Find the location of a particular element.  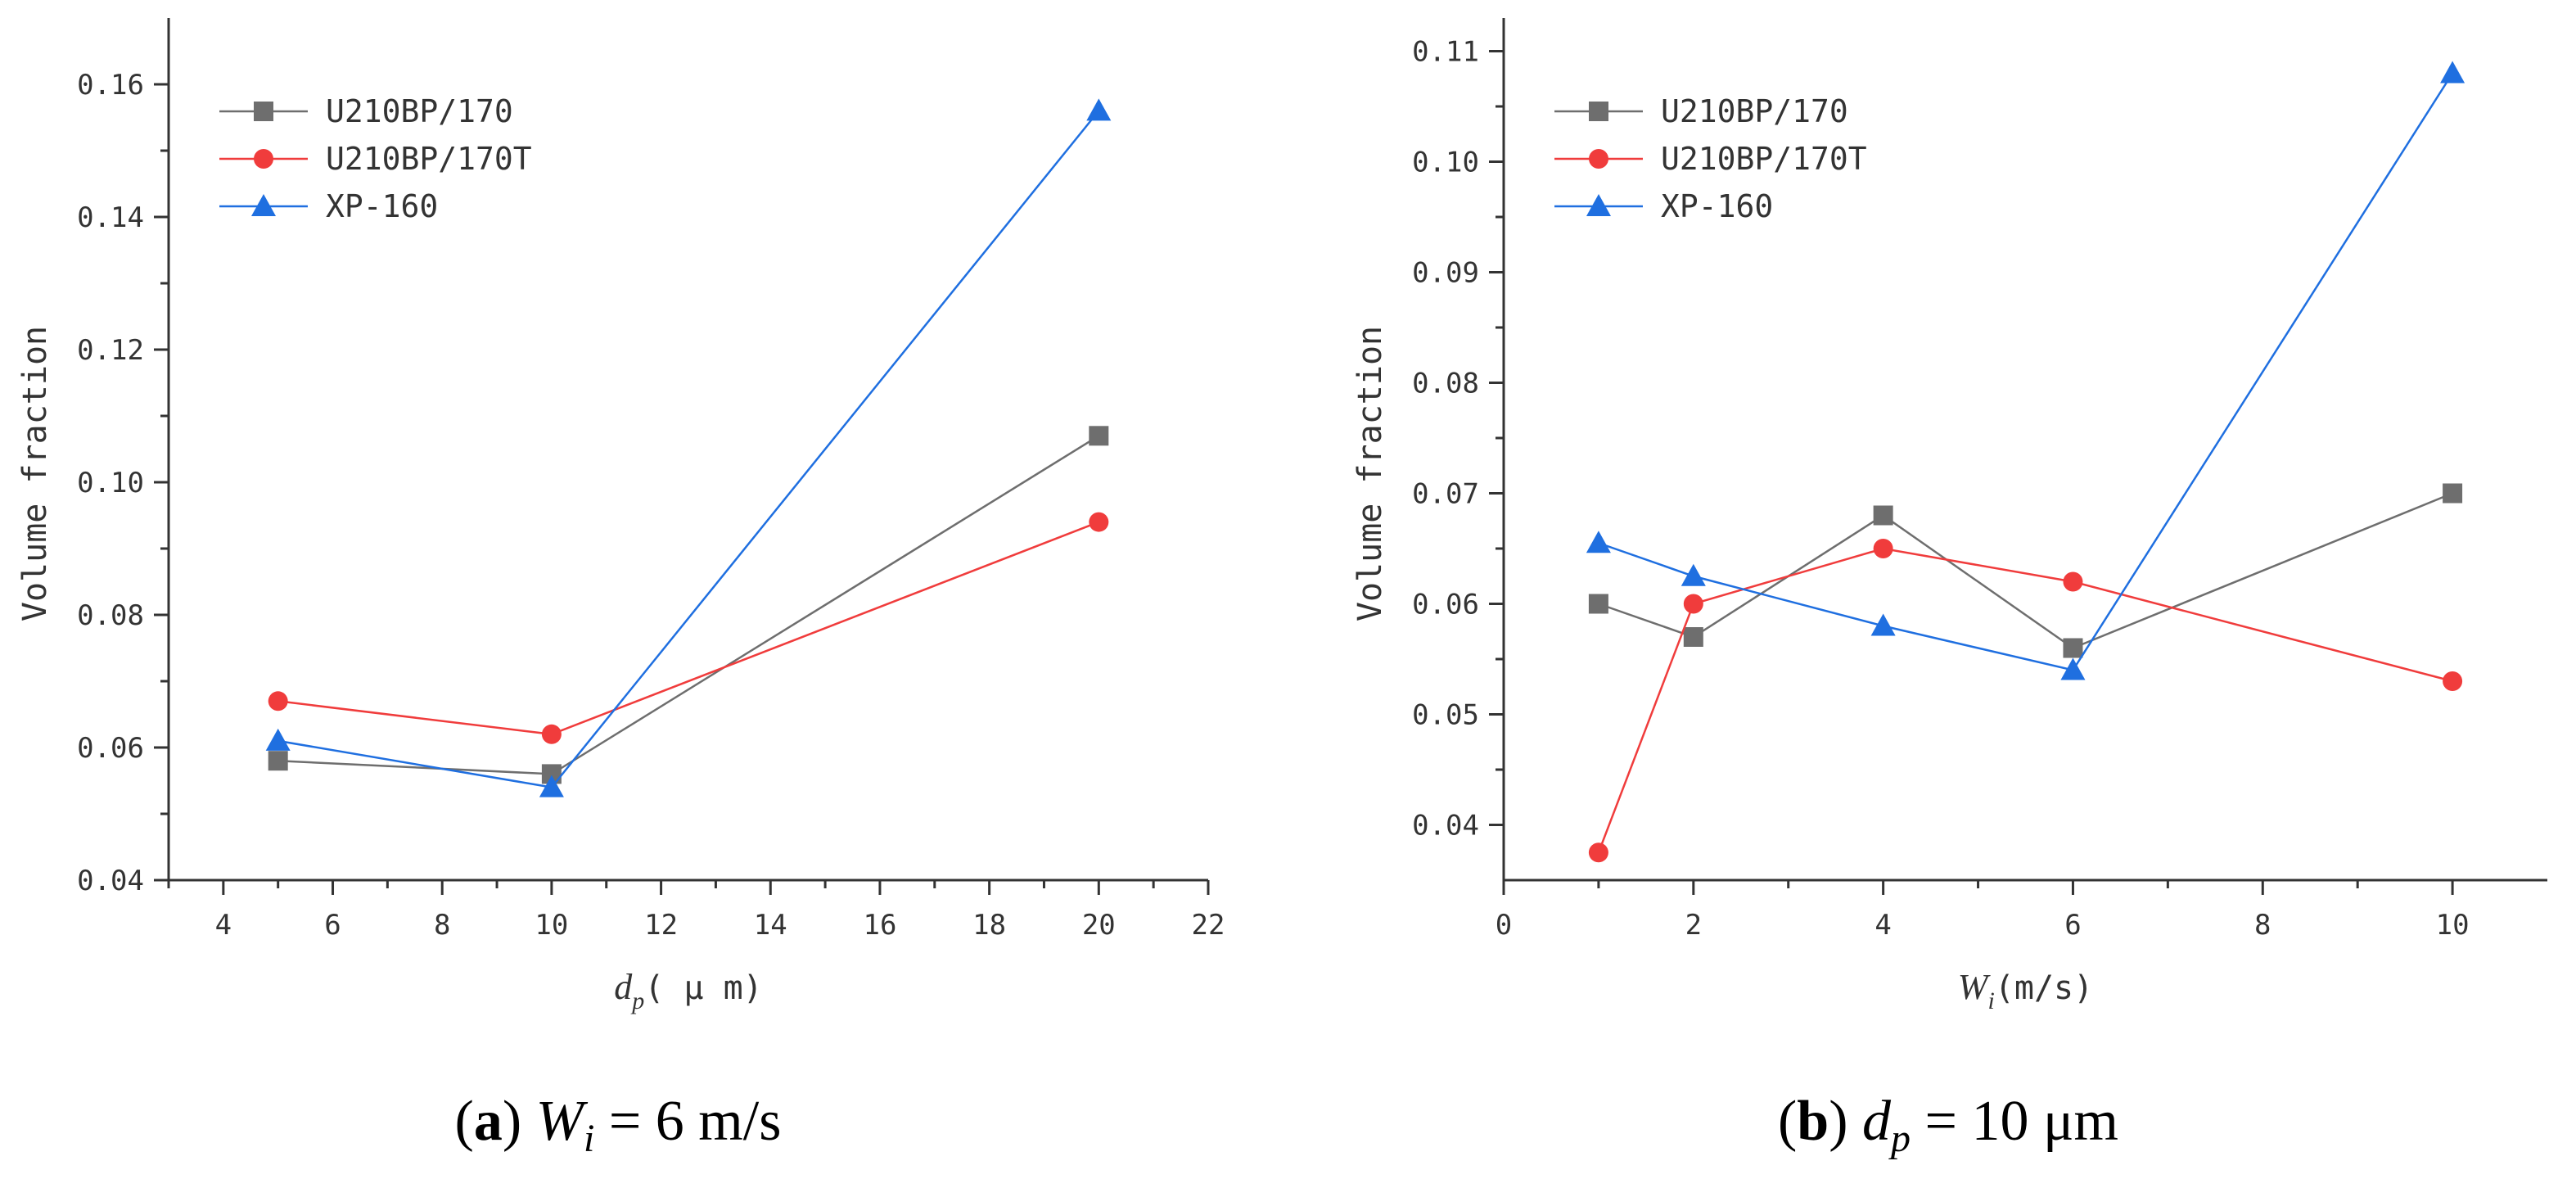

x-tick-label: 22 is located at coordinates (1208, 925).